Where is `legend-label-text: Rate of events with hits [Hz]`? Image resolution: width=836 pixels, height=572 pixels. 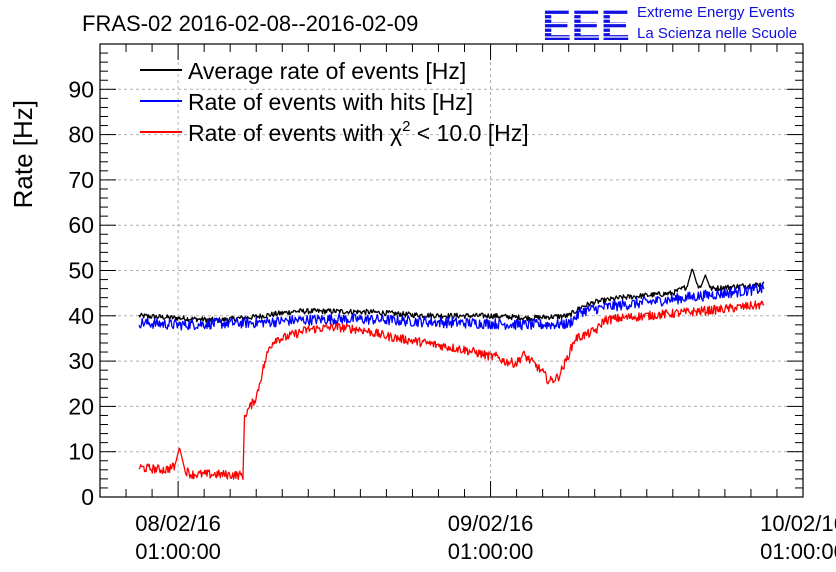 legend-label-text: Rate of events with hits [Hz] is located at coordinates (330, 102).